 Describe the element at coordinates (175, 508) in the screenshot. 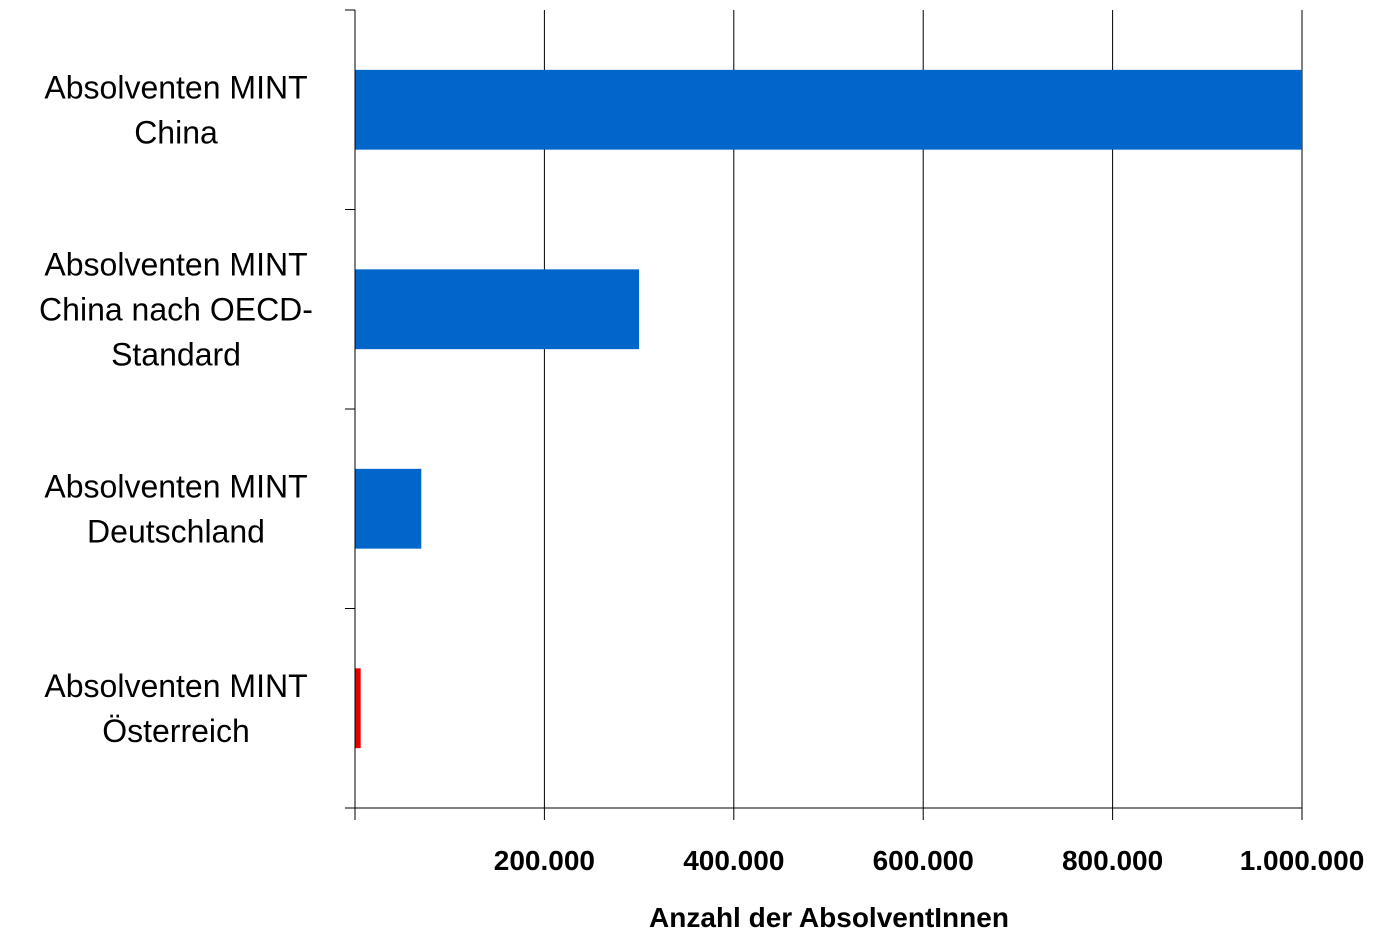

I see `category-label-2: Absolventen MINT Deutschland` at that location.